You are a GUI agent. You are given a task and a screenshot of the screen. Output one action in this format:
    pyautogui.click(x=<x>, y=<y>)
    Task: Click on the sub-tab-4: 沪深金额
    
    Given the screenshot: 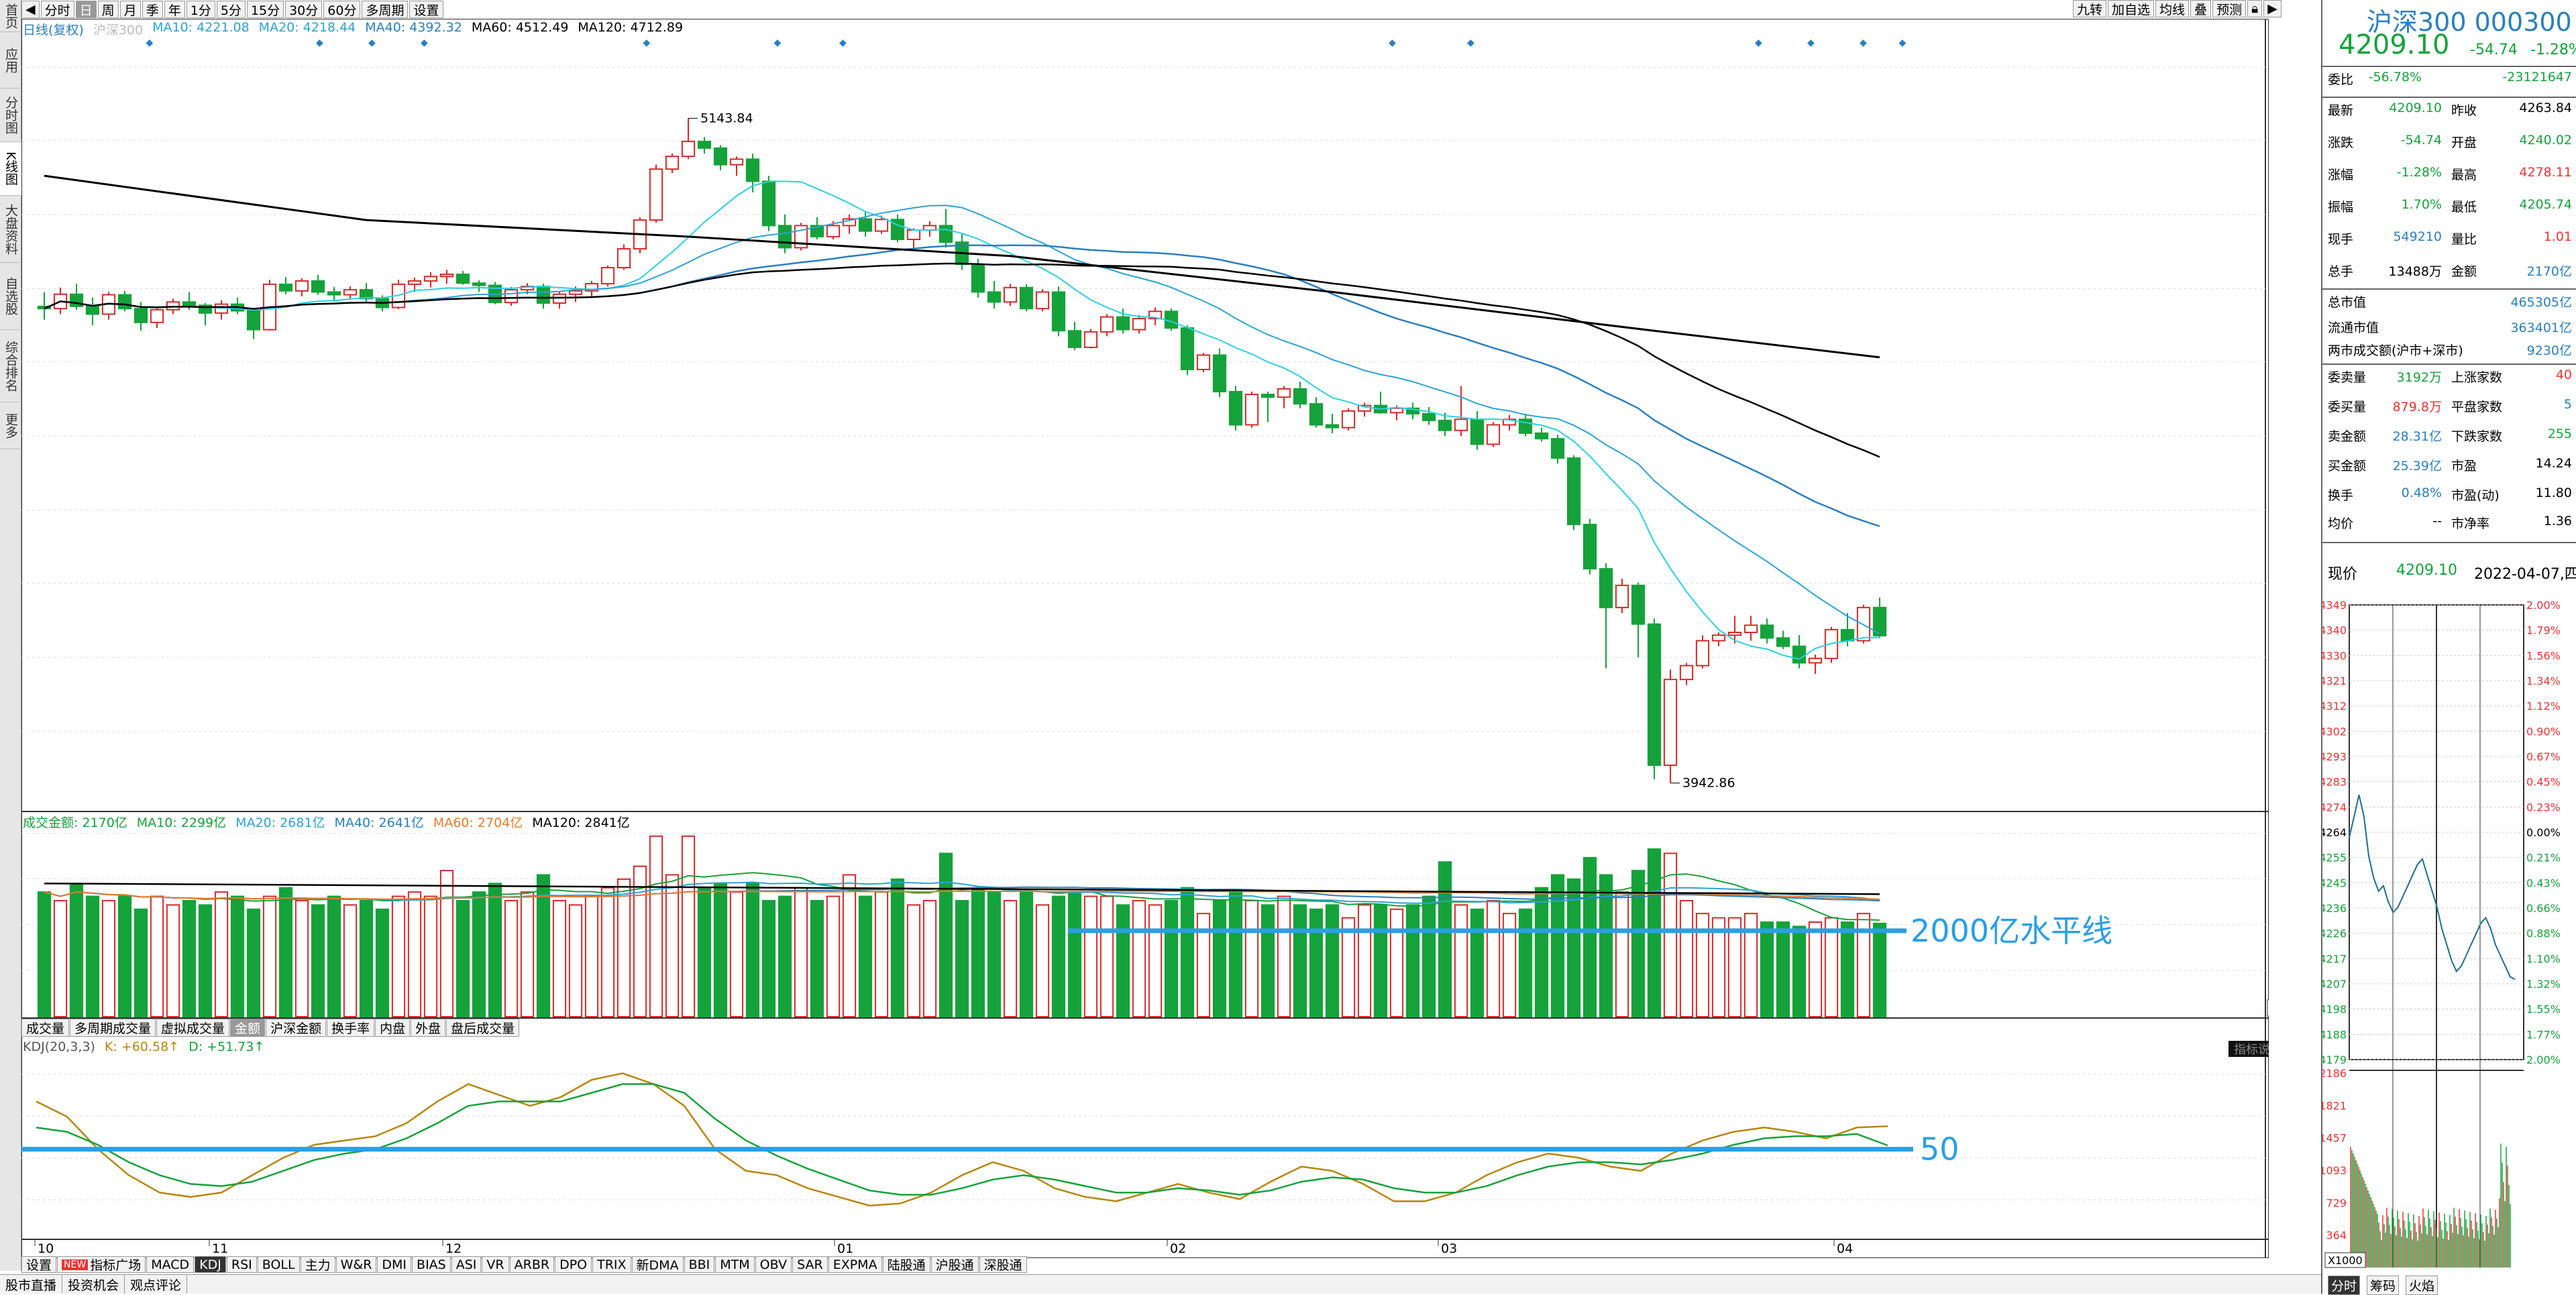 What is the action you would take?
    pyautogui.click(x=296, y=1028)
    